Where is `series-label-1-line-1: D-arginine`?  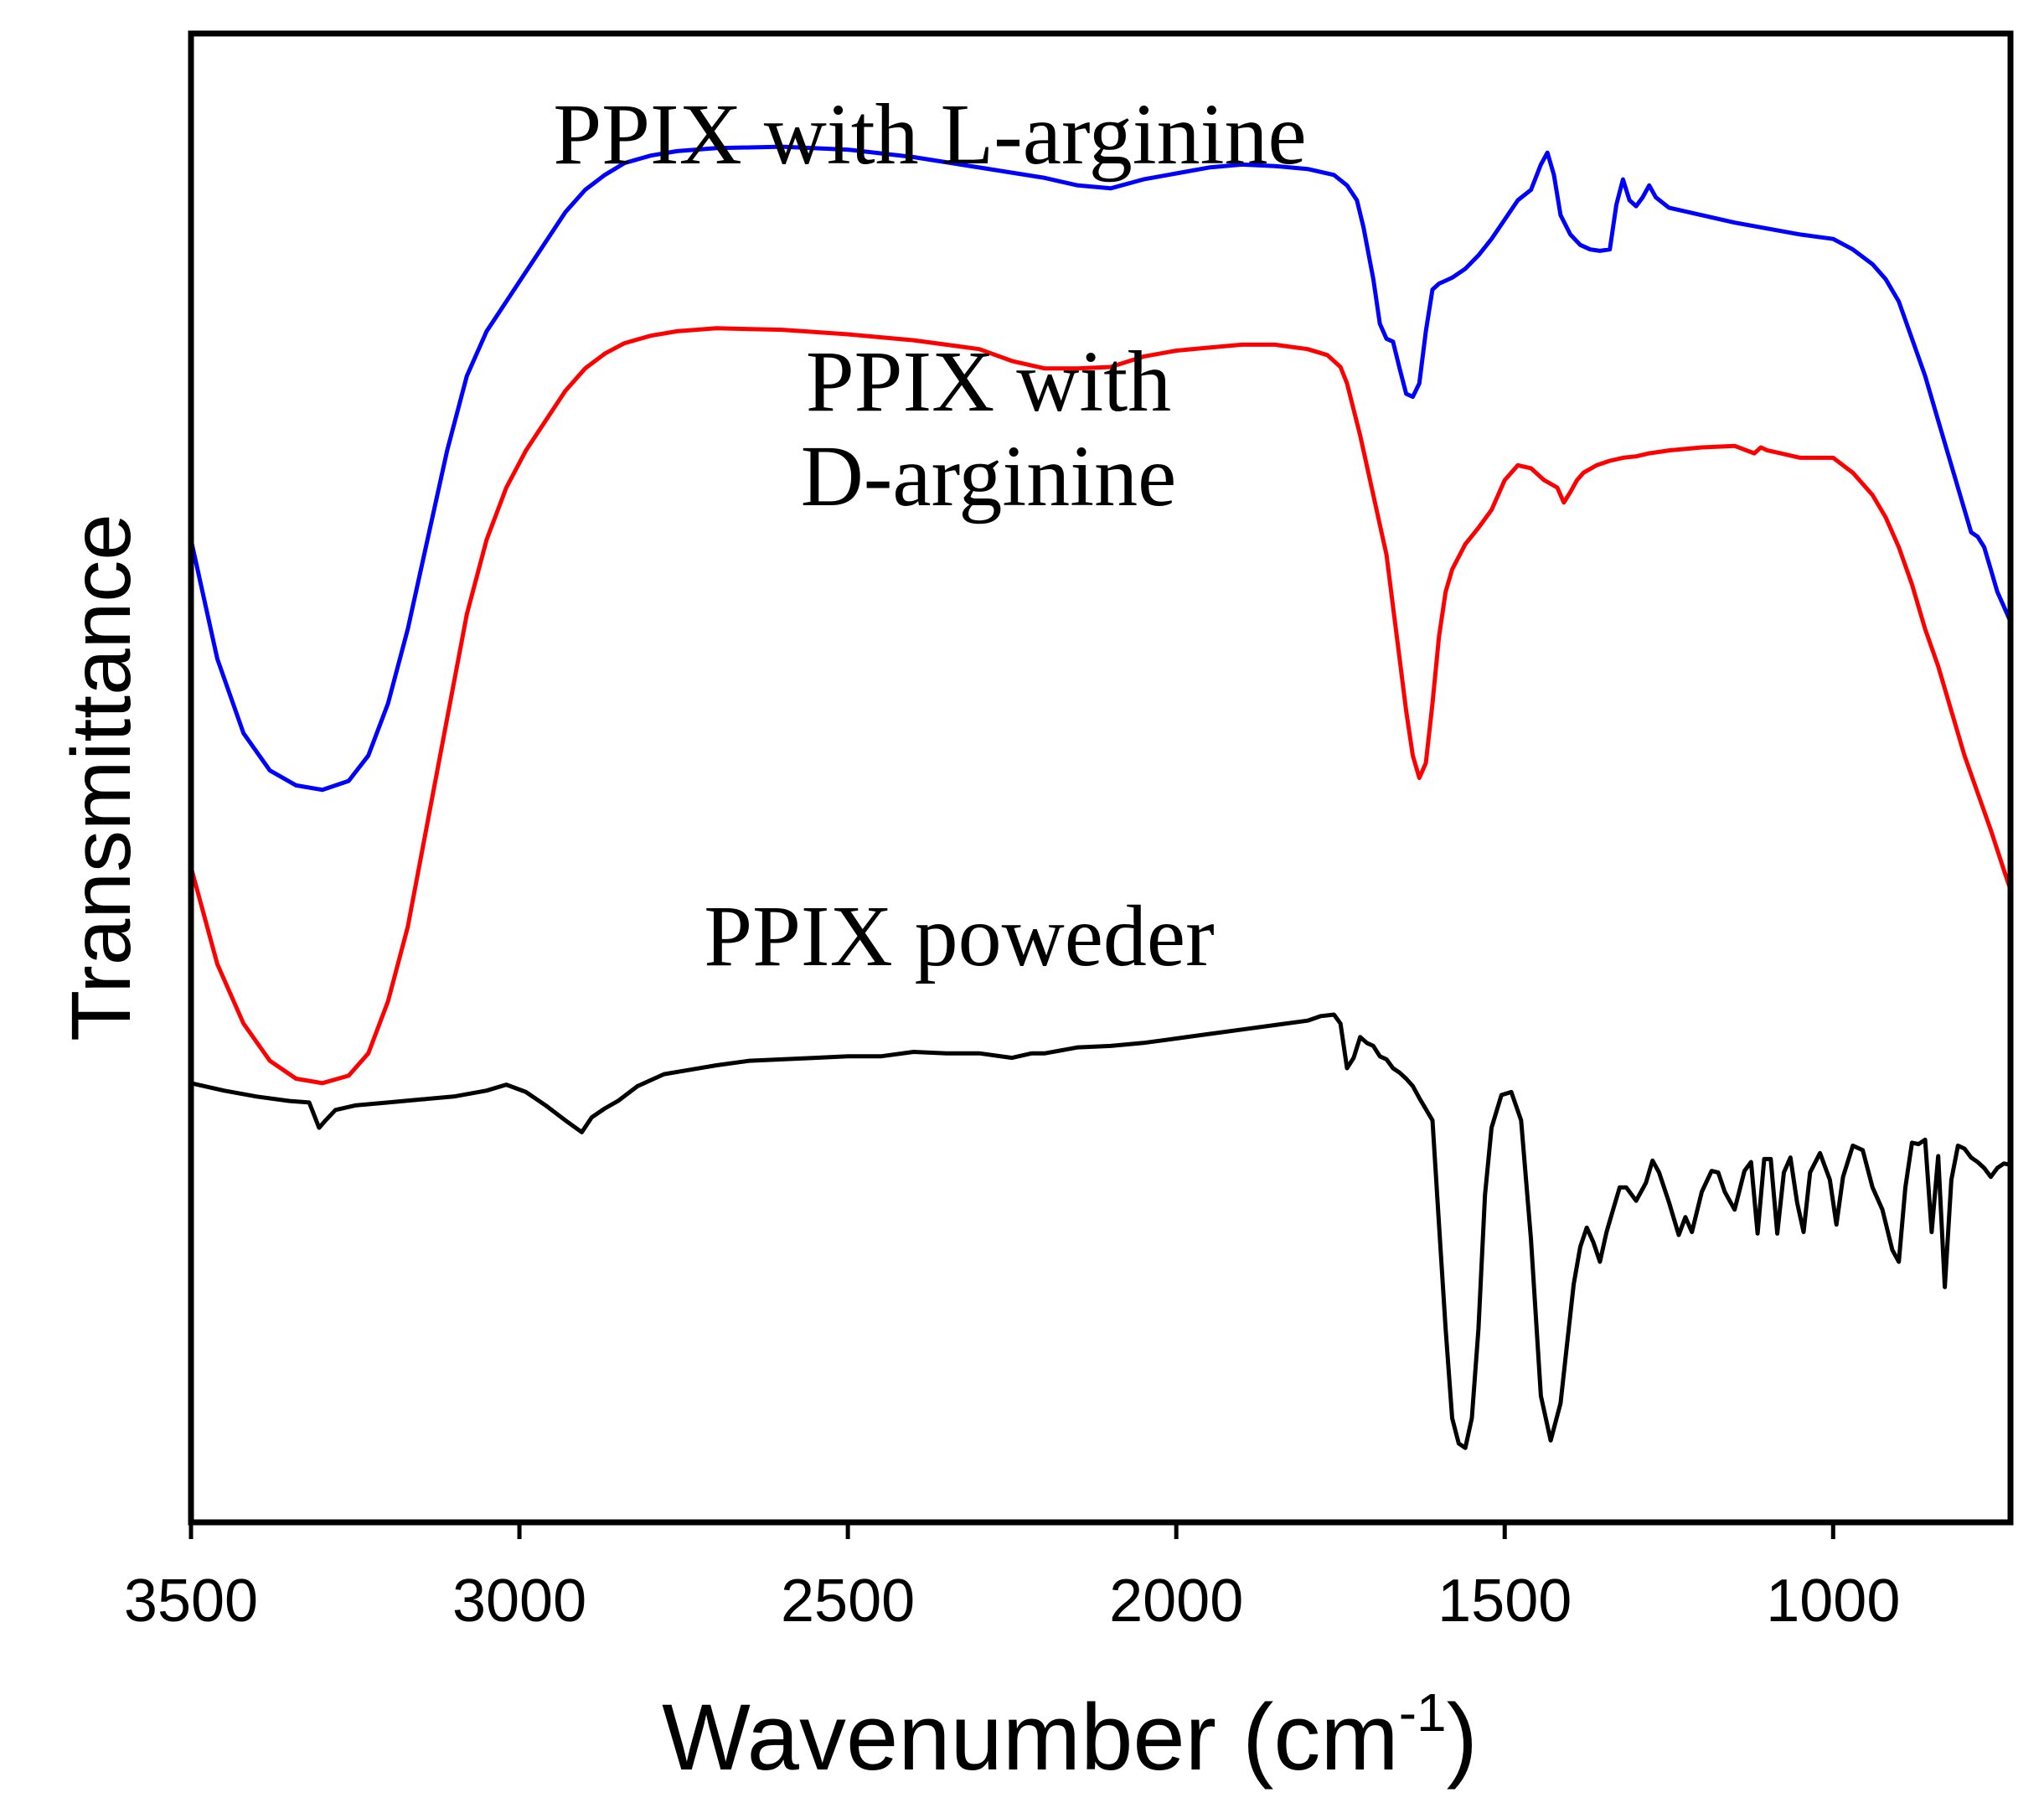 series-label-1-line-1: D-arginine is located at coordinates (989, 476).